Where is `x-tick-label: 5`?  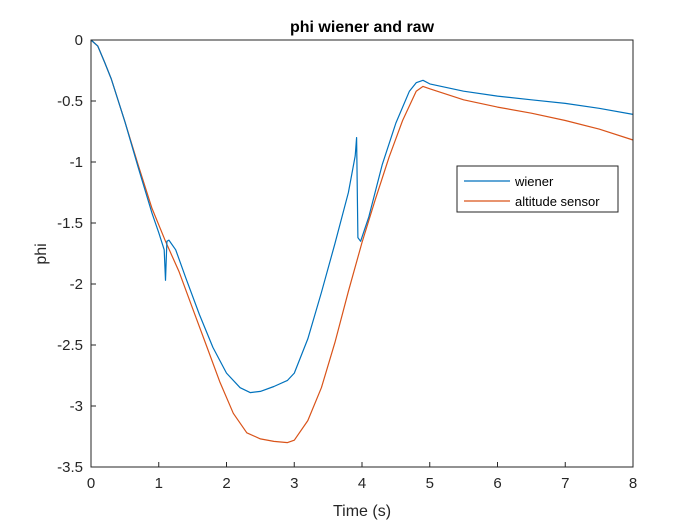
x-tick-label: 5 is located at coordinates (430, 483).